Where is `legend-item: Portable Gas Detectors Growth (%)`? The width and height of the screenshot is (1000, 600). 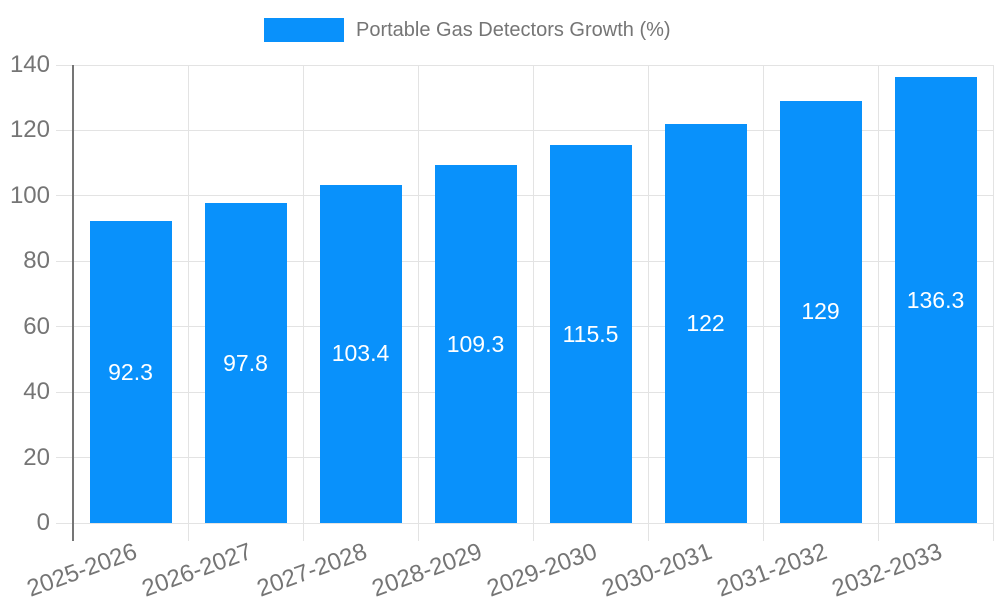
legend-item: Portable Gas Detectors Growth (%) is located at coordinates (467, 30).